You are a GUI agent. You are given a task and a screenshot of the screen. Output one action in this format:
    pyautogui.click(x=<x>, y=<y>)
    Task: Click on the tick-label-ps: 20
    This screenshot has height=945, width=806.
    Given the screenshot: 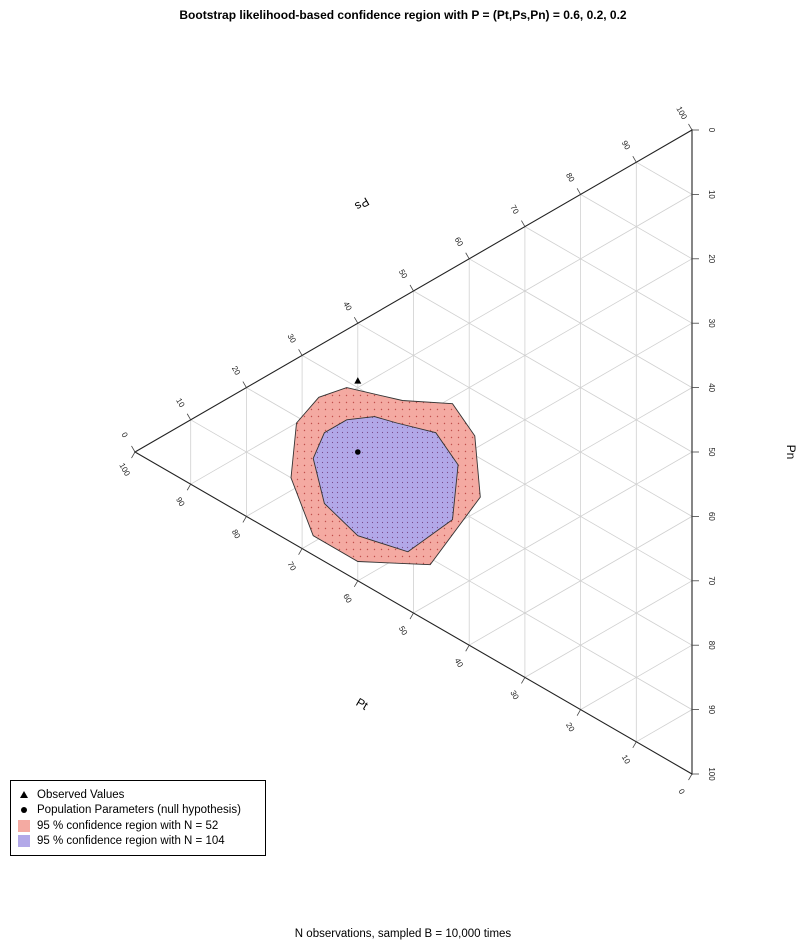 What is the action you would take?
    pyautogui.click(x=236, y=370)
    